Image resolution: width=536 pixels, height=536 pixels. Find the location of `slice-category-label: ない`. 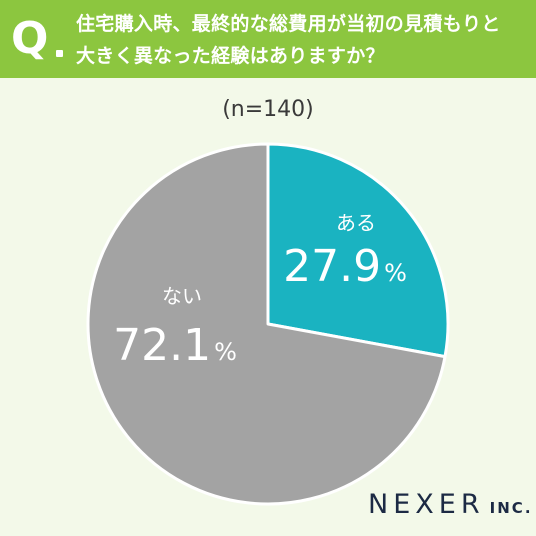

slice-category-label: ない is located at coordinates (182, 296).